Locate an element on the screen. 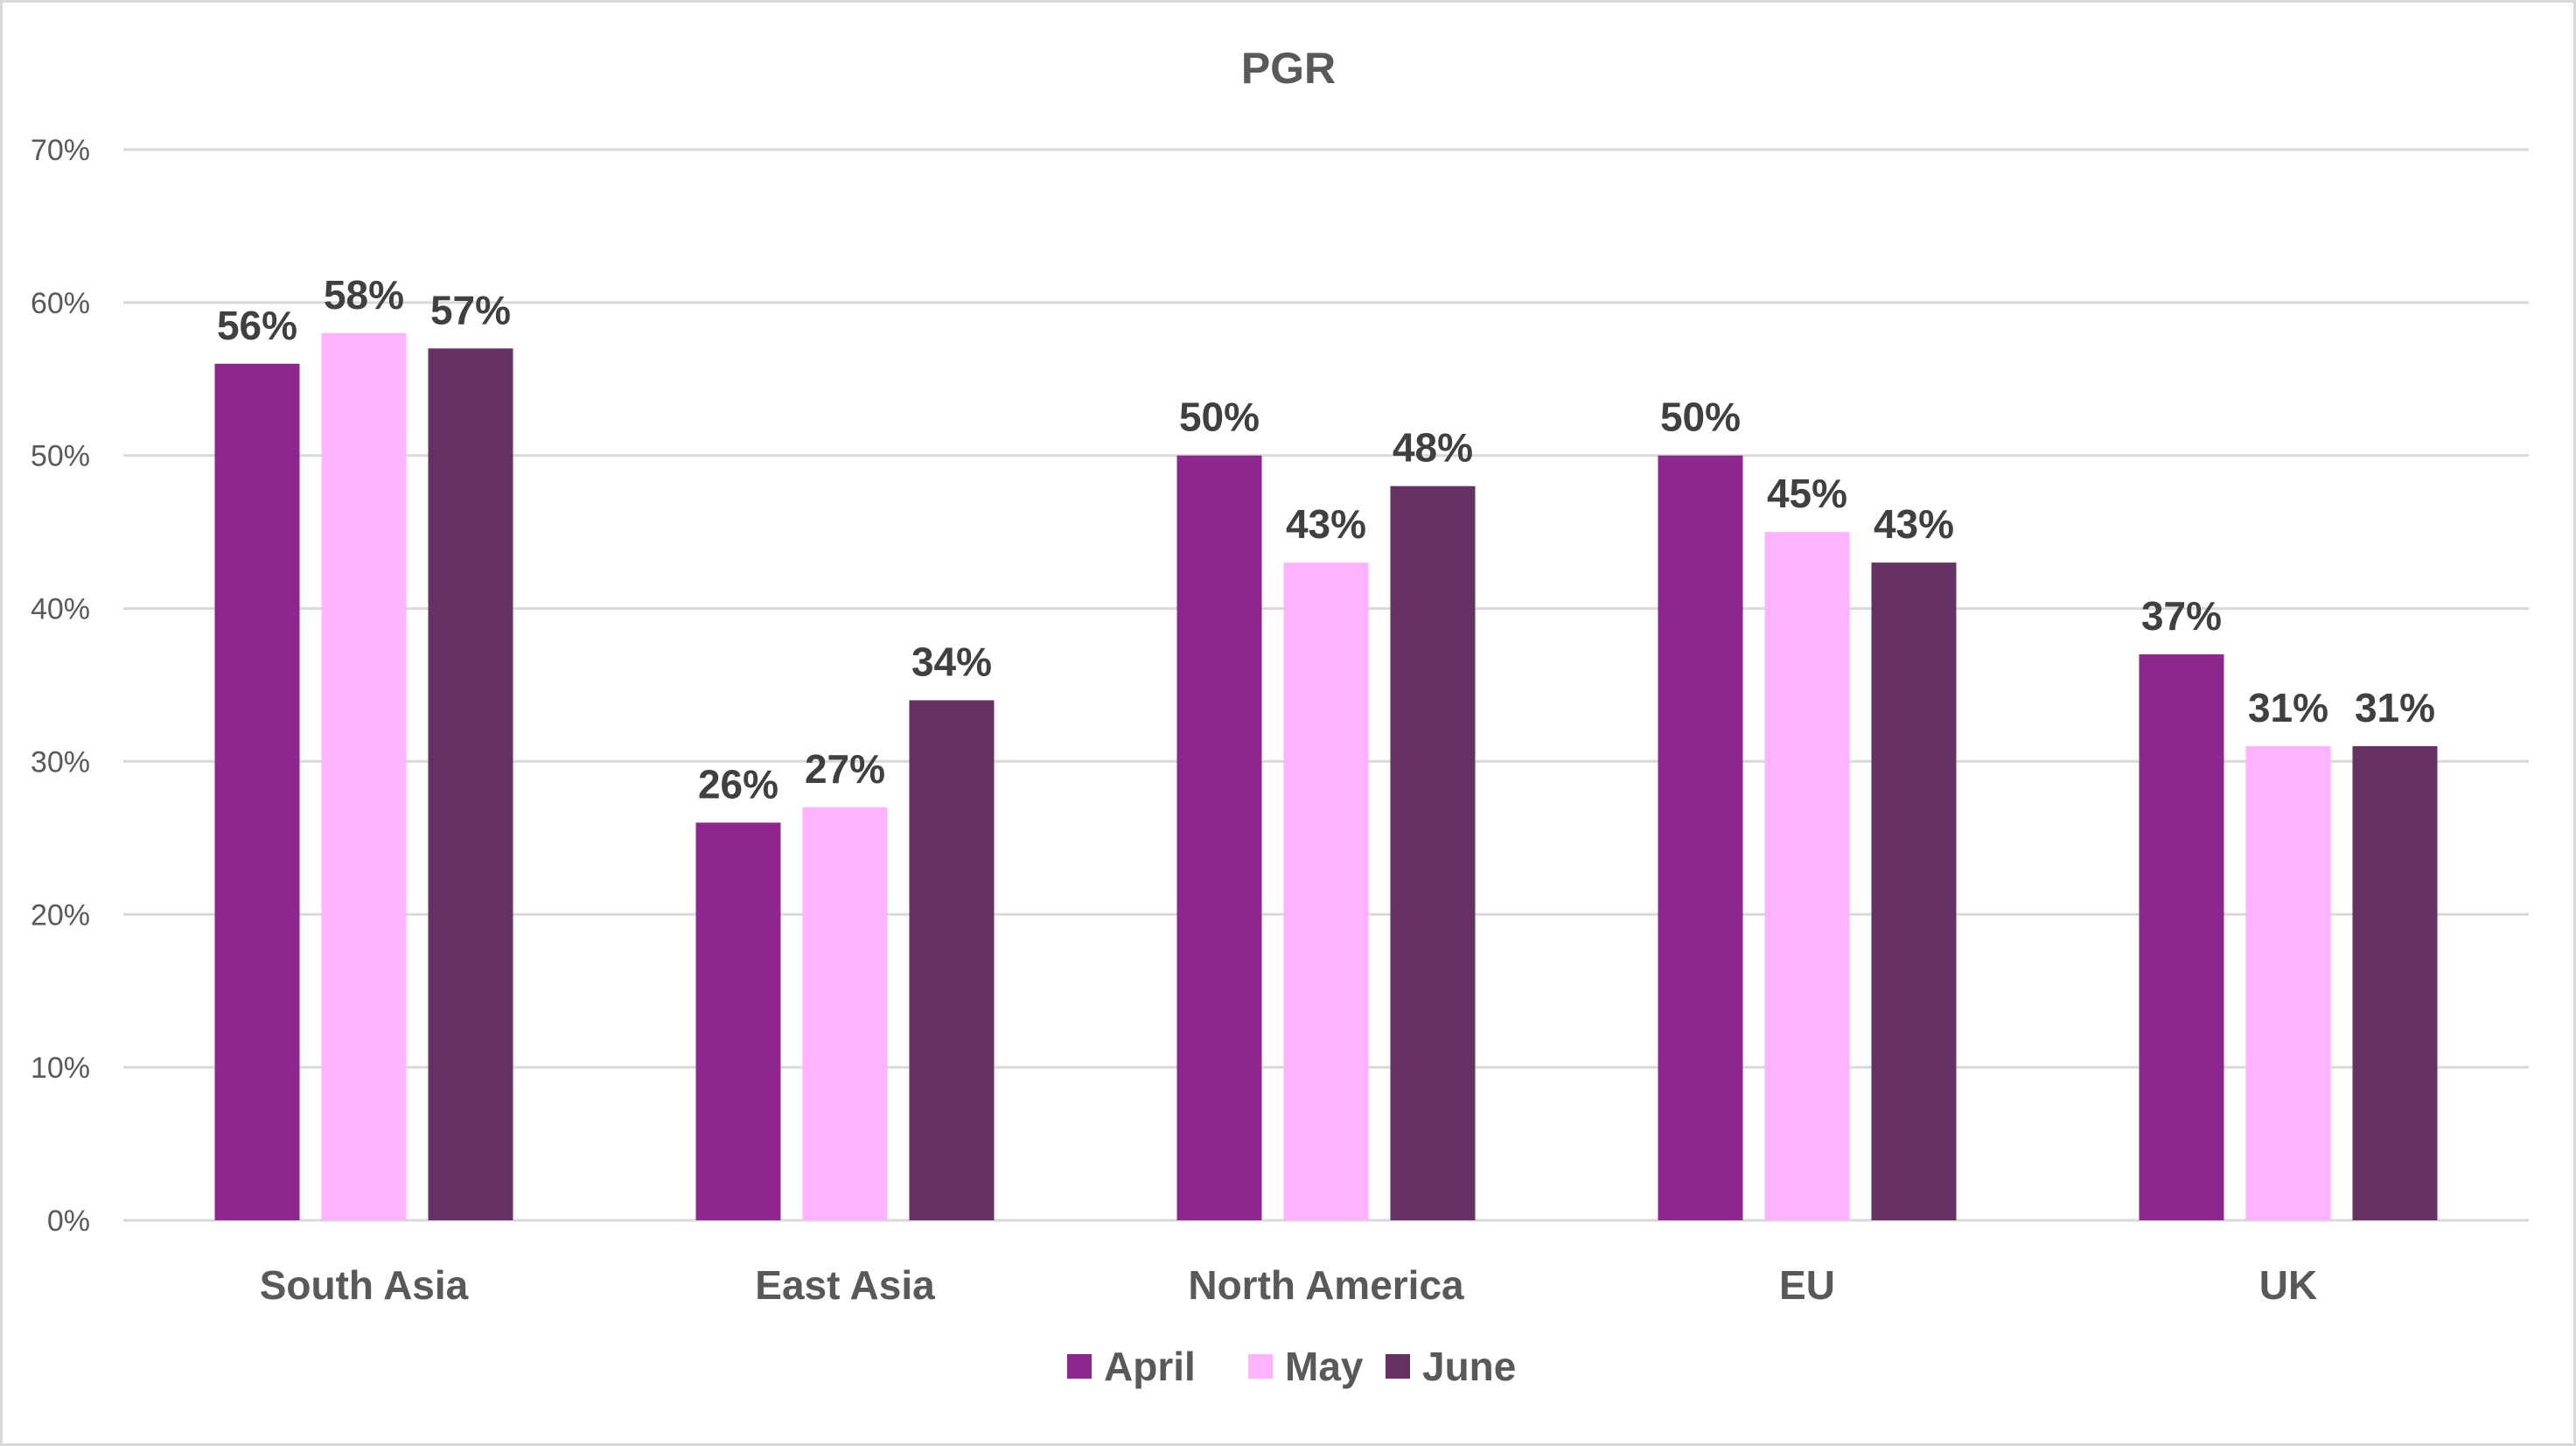  x-tick-label: East Asia is located at coordinates (845, 1285).